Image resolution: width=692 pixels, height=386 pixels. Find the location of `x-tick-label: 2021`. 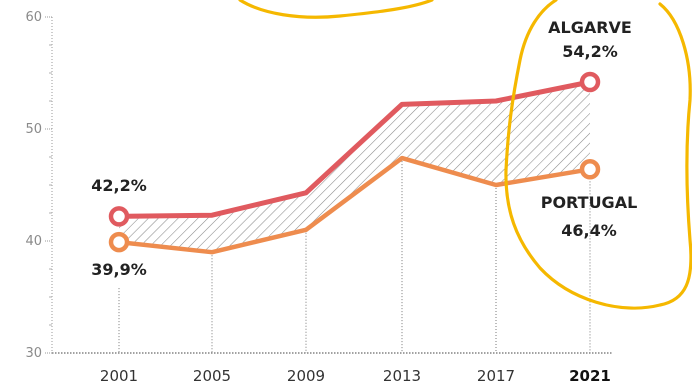

x-tick-label: 2021 is located at coordinates (590, 376).